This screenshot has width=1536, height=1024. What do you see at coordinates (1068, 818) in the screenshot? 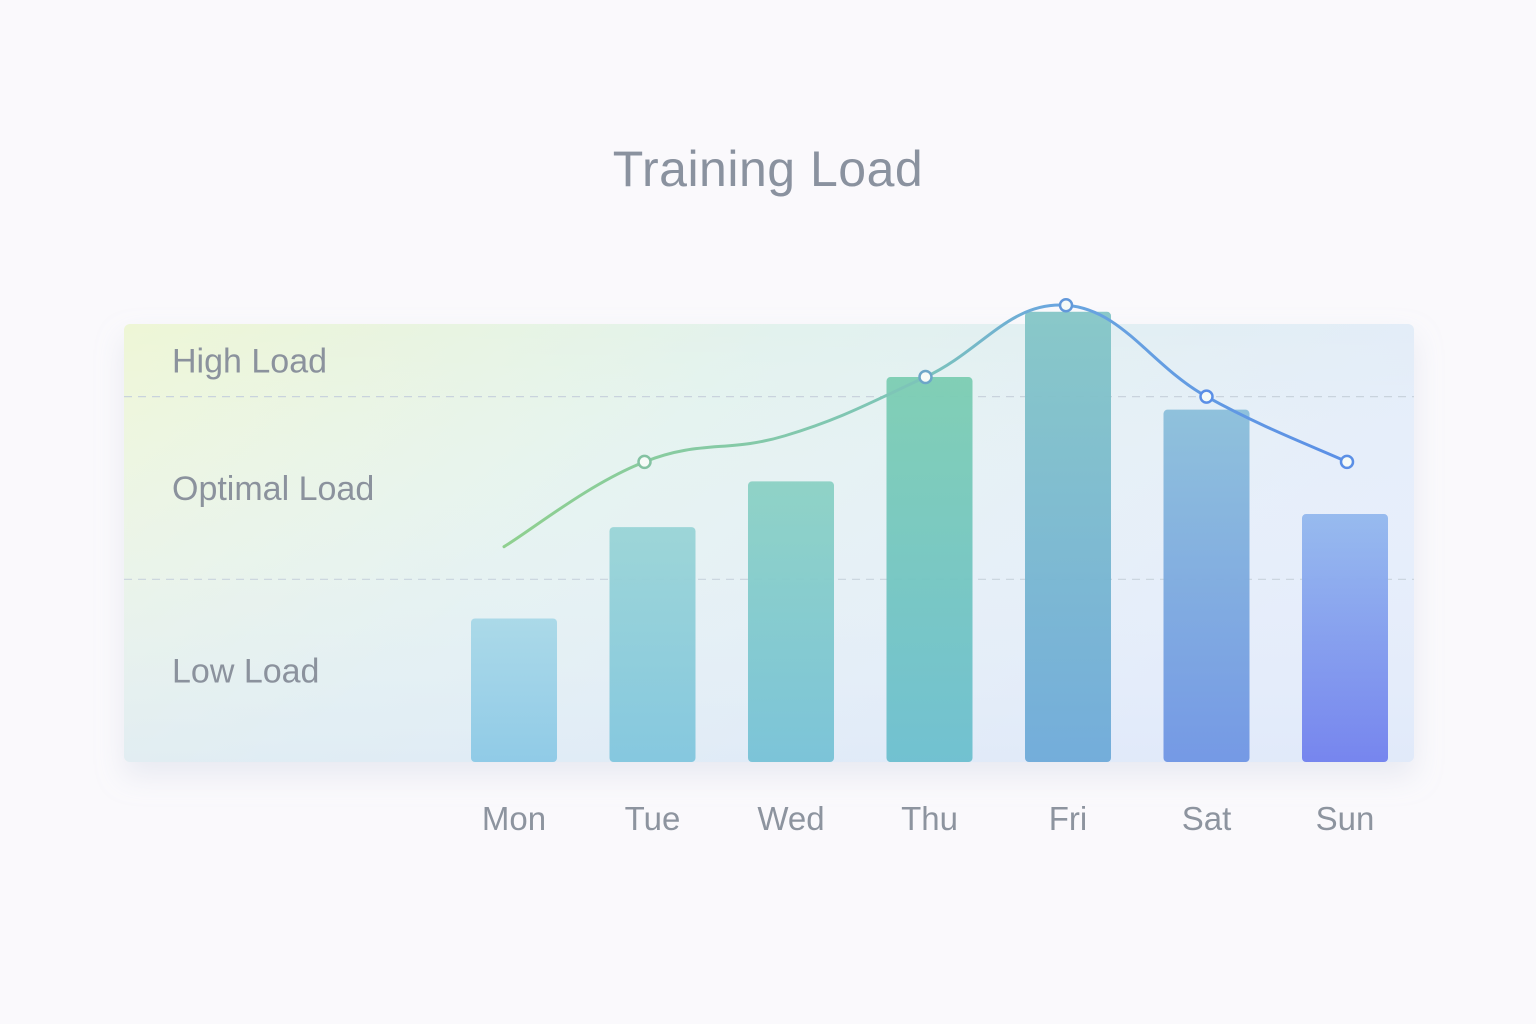
I see `x-tick-label: Fri` at bounding box center [1068, 818].